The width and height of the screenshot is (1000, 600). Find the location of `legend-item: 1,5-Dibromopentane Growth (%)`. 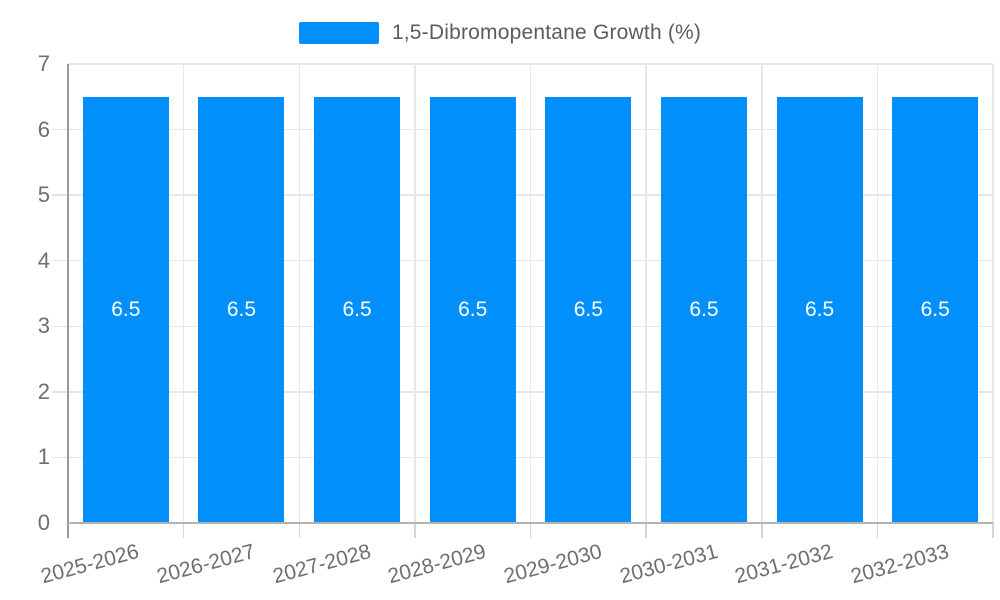

legend-item: 1,5-Dibromopentane Growth (%) is located at coordinates (500, 33).